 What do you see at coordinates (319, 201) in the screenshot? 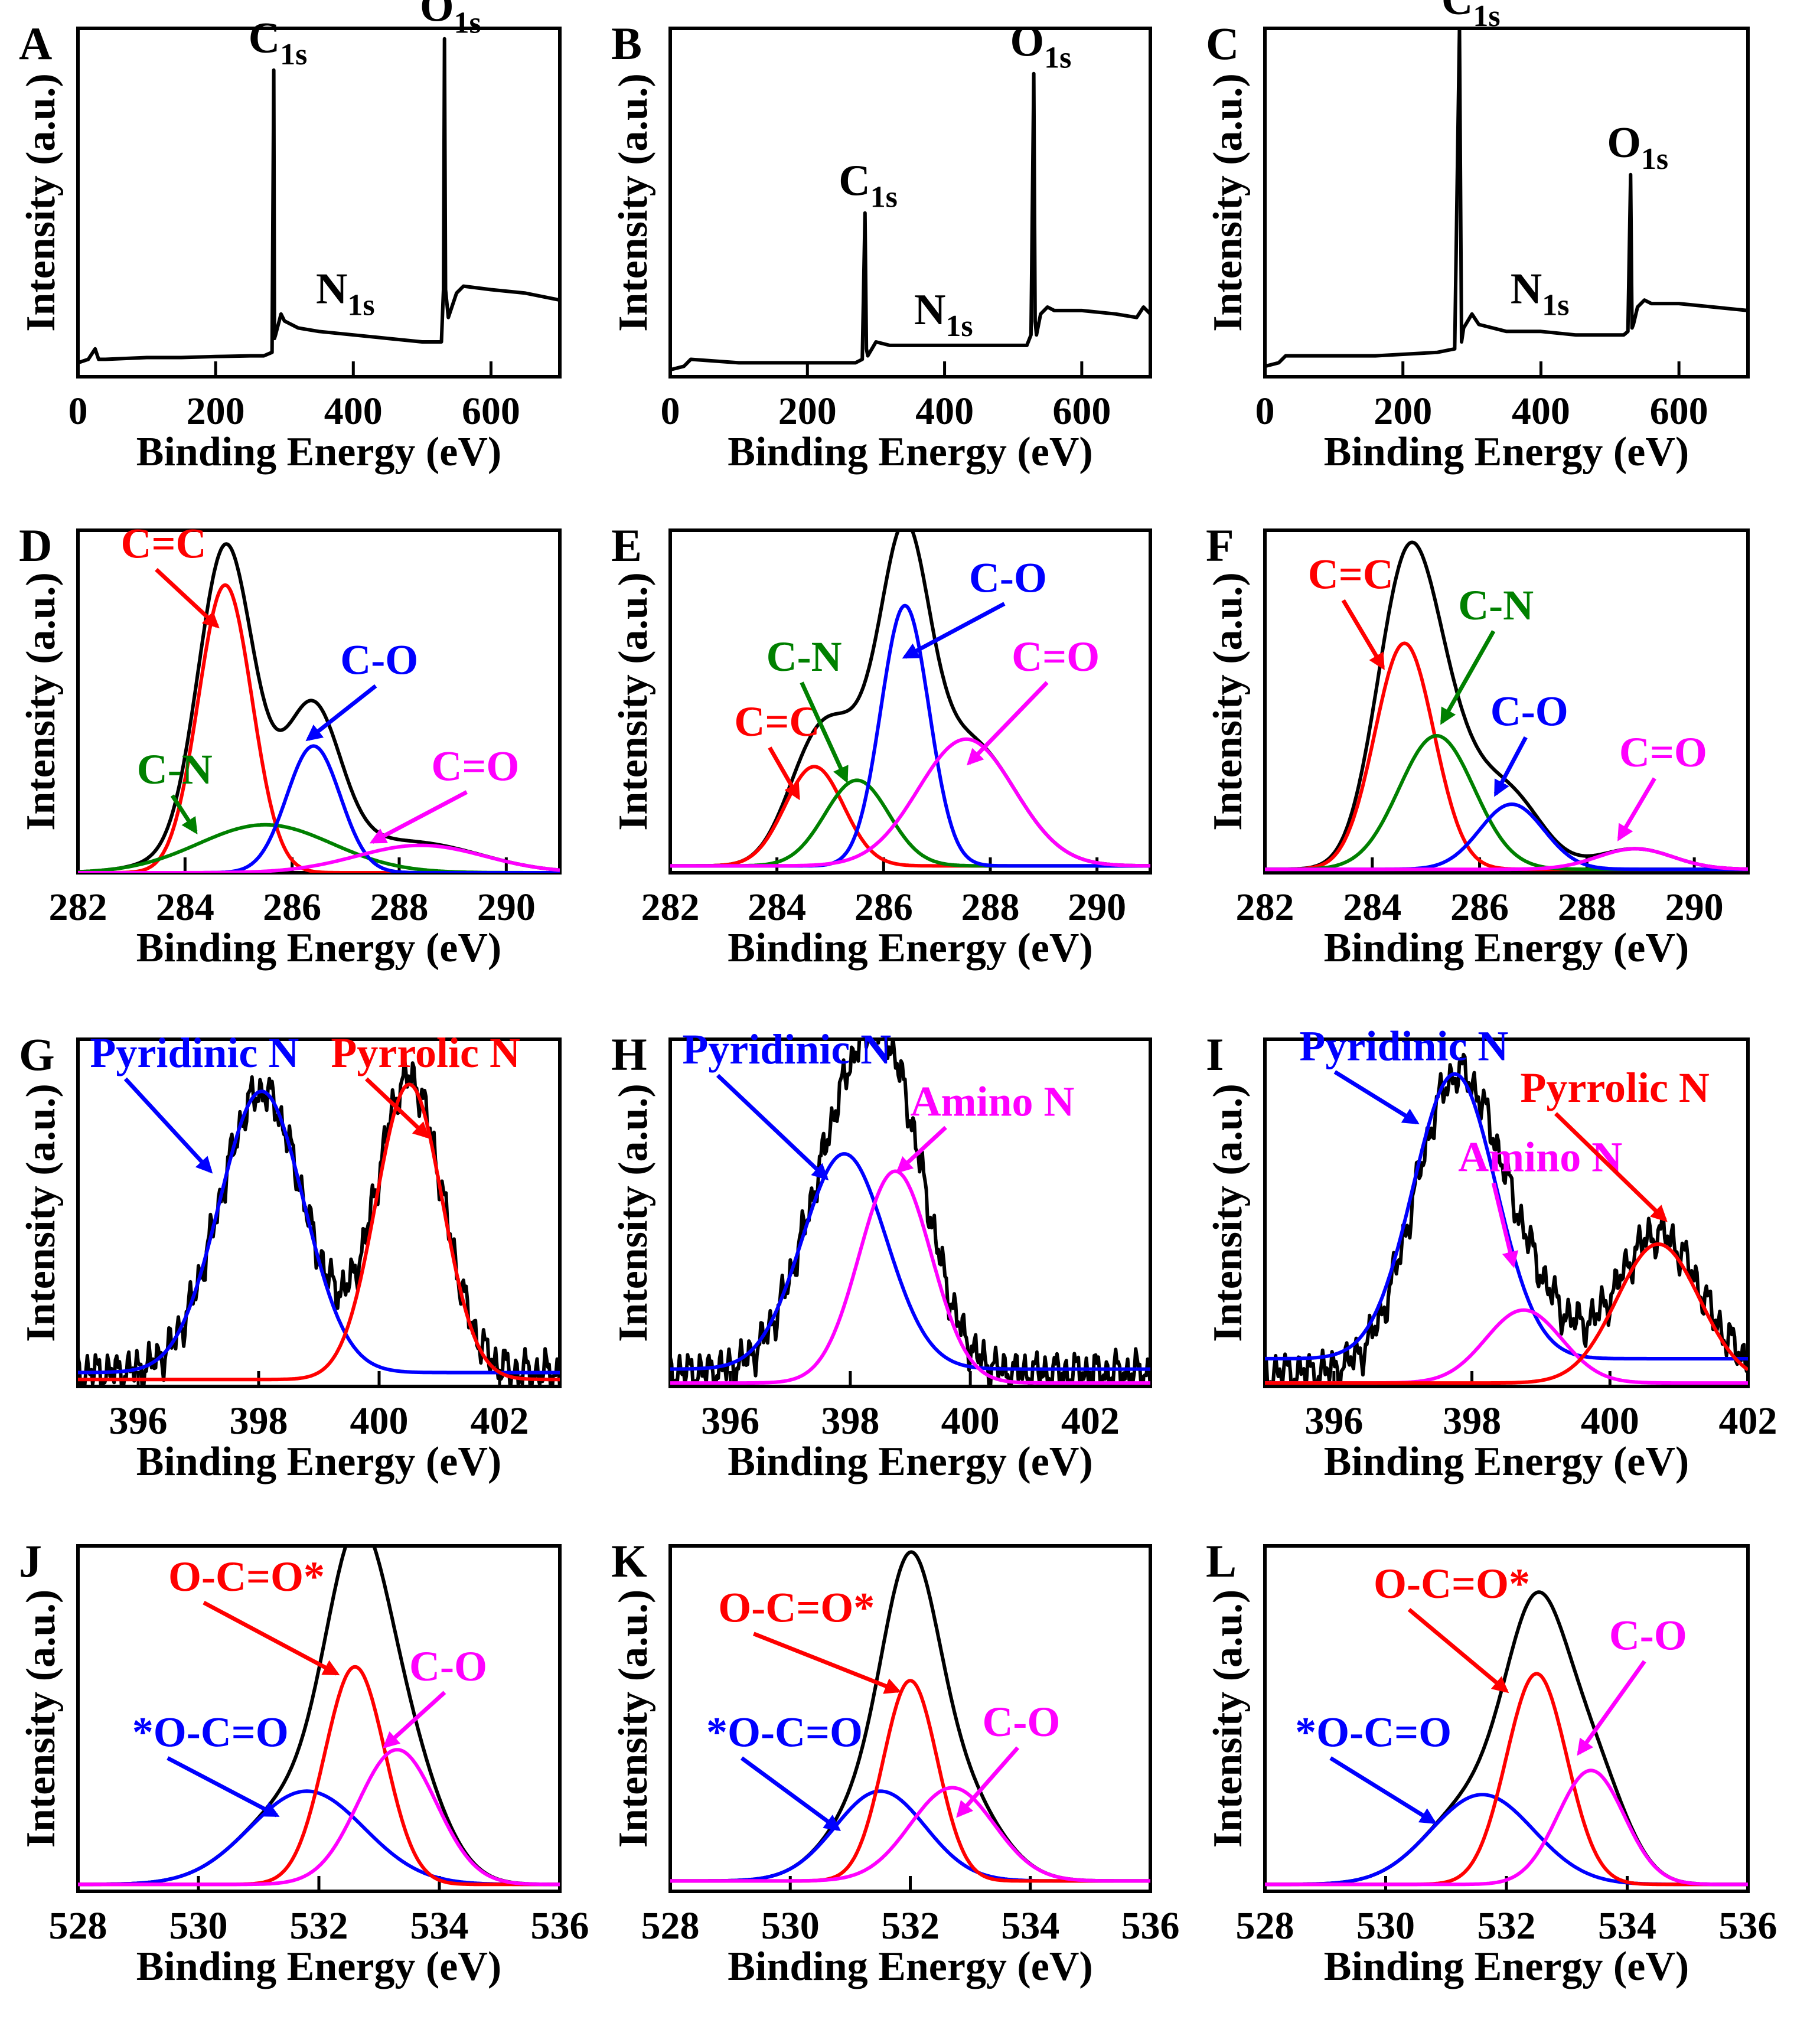
I see `series-line` at bounding box center [319, 201].